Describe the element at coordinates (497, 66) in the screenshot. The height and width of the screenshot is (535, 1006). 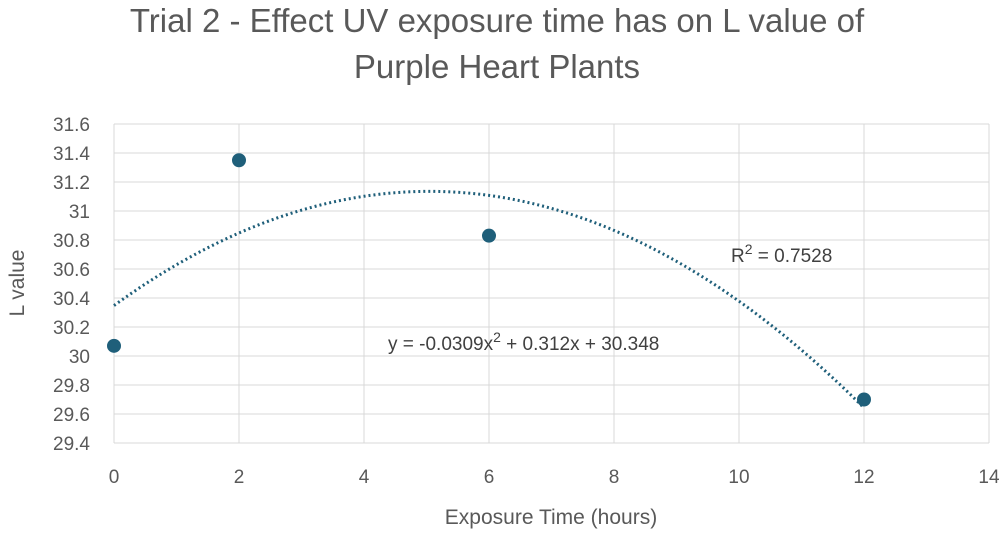
I see `chart-title-line-2: Purple Heart Plants` at that location.